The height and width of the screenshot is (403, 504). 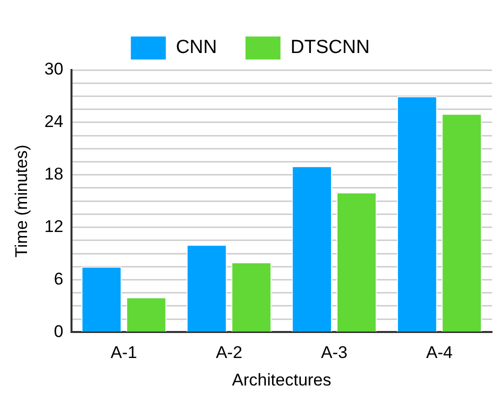 I want to click on y-axis-title: Time (minutes), so click(x=21, y=201).